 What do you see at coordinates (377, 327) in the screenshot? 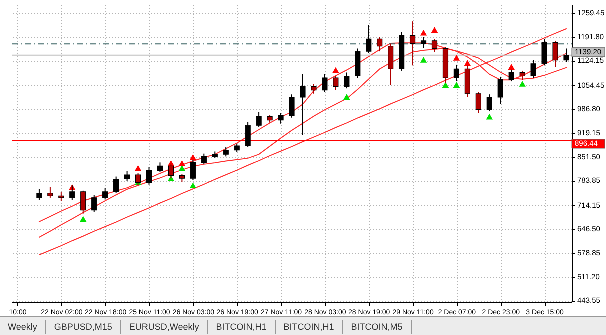
I see `text: BITCOIN,M5` at bounding box center [377, 327].